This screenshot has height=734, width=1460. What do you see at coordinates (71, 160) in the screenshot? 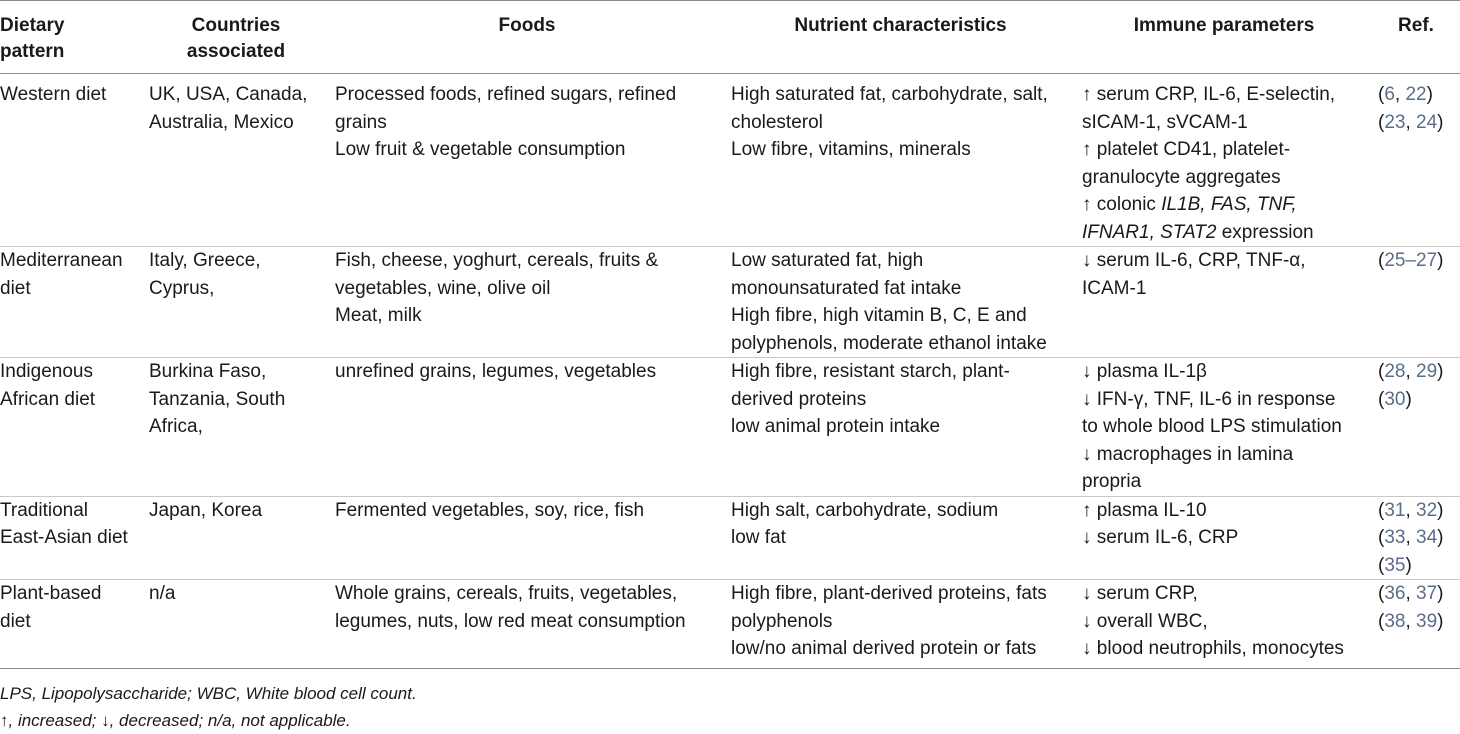
I see `cell-pattern: Western diet` at bounding box center [71, 160].